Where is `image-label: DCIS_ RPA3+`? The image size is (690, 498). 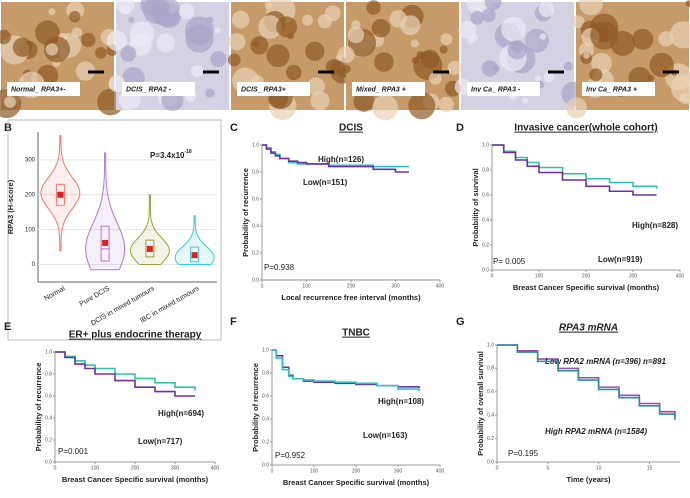
image-label: DCIS_ RPA3+ is located at coordinates (263, 89).